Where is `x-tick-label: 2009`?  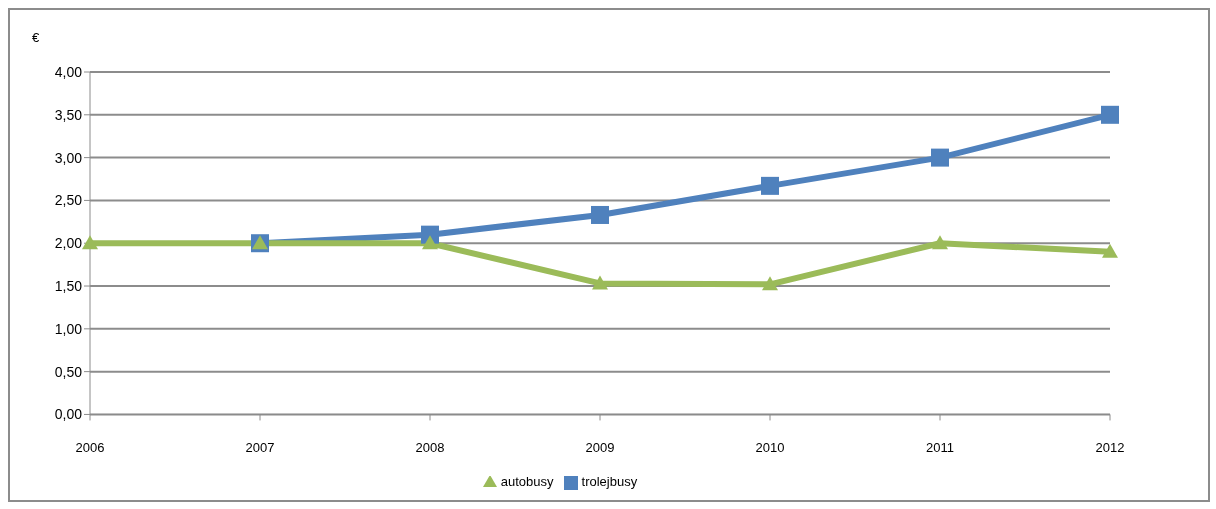 x-tick-label: 2009 is located at coordinates (600, 447).